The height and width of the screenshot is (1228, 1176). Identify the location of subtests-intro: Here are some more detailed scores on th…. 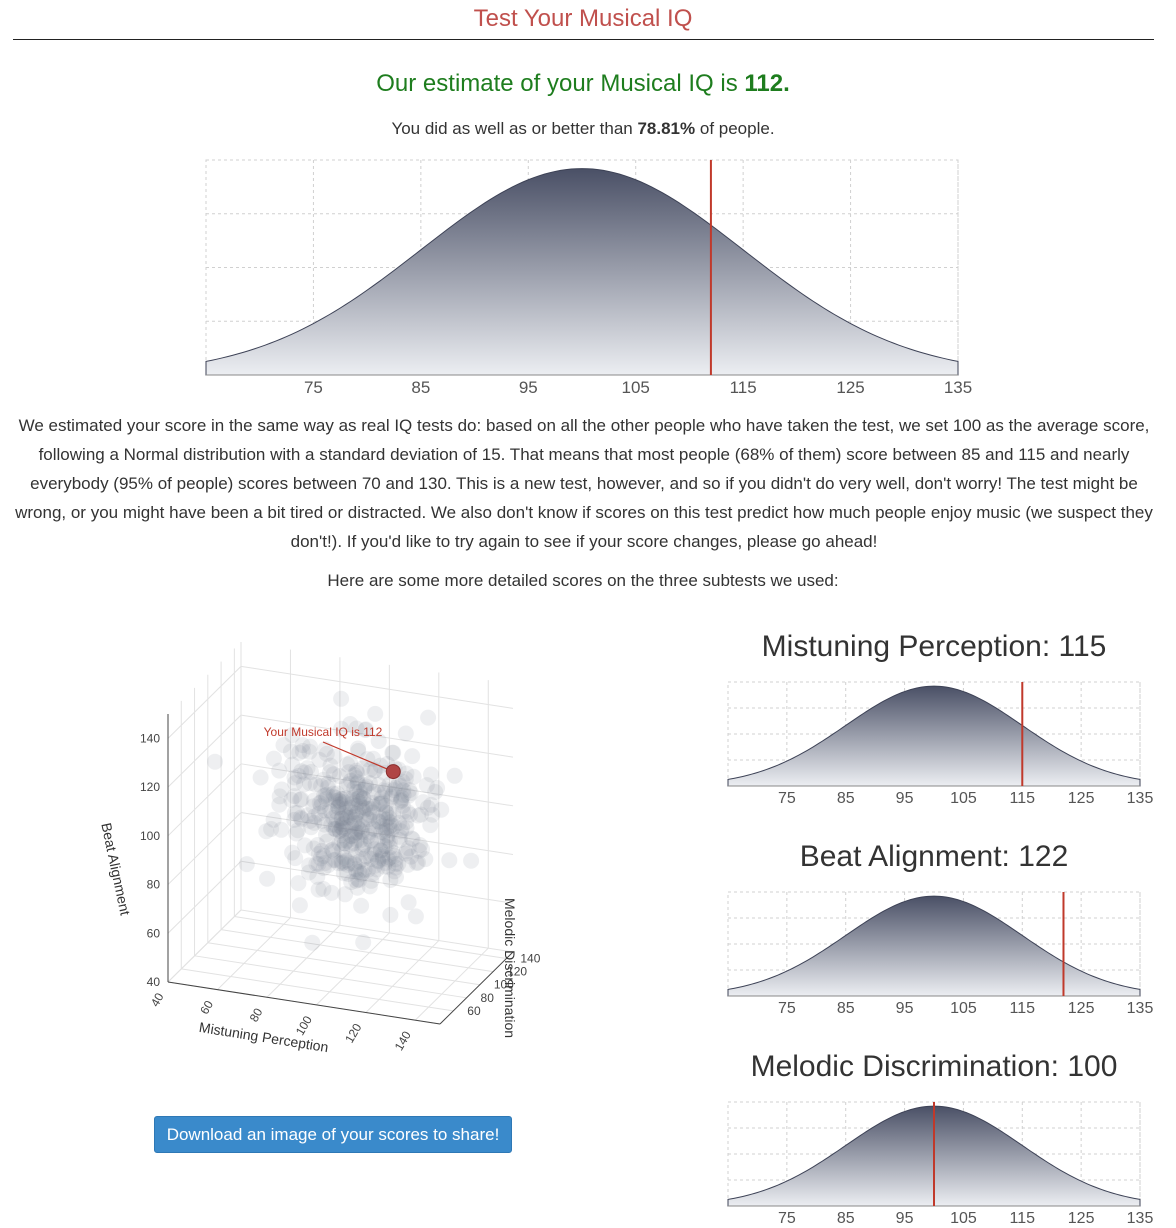
(583, 580).